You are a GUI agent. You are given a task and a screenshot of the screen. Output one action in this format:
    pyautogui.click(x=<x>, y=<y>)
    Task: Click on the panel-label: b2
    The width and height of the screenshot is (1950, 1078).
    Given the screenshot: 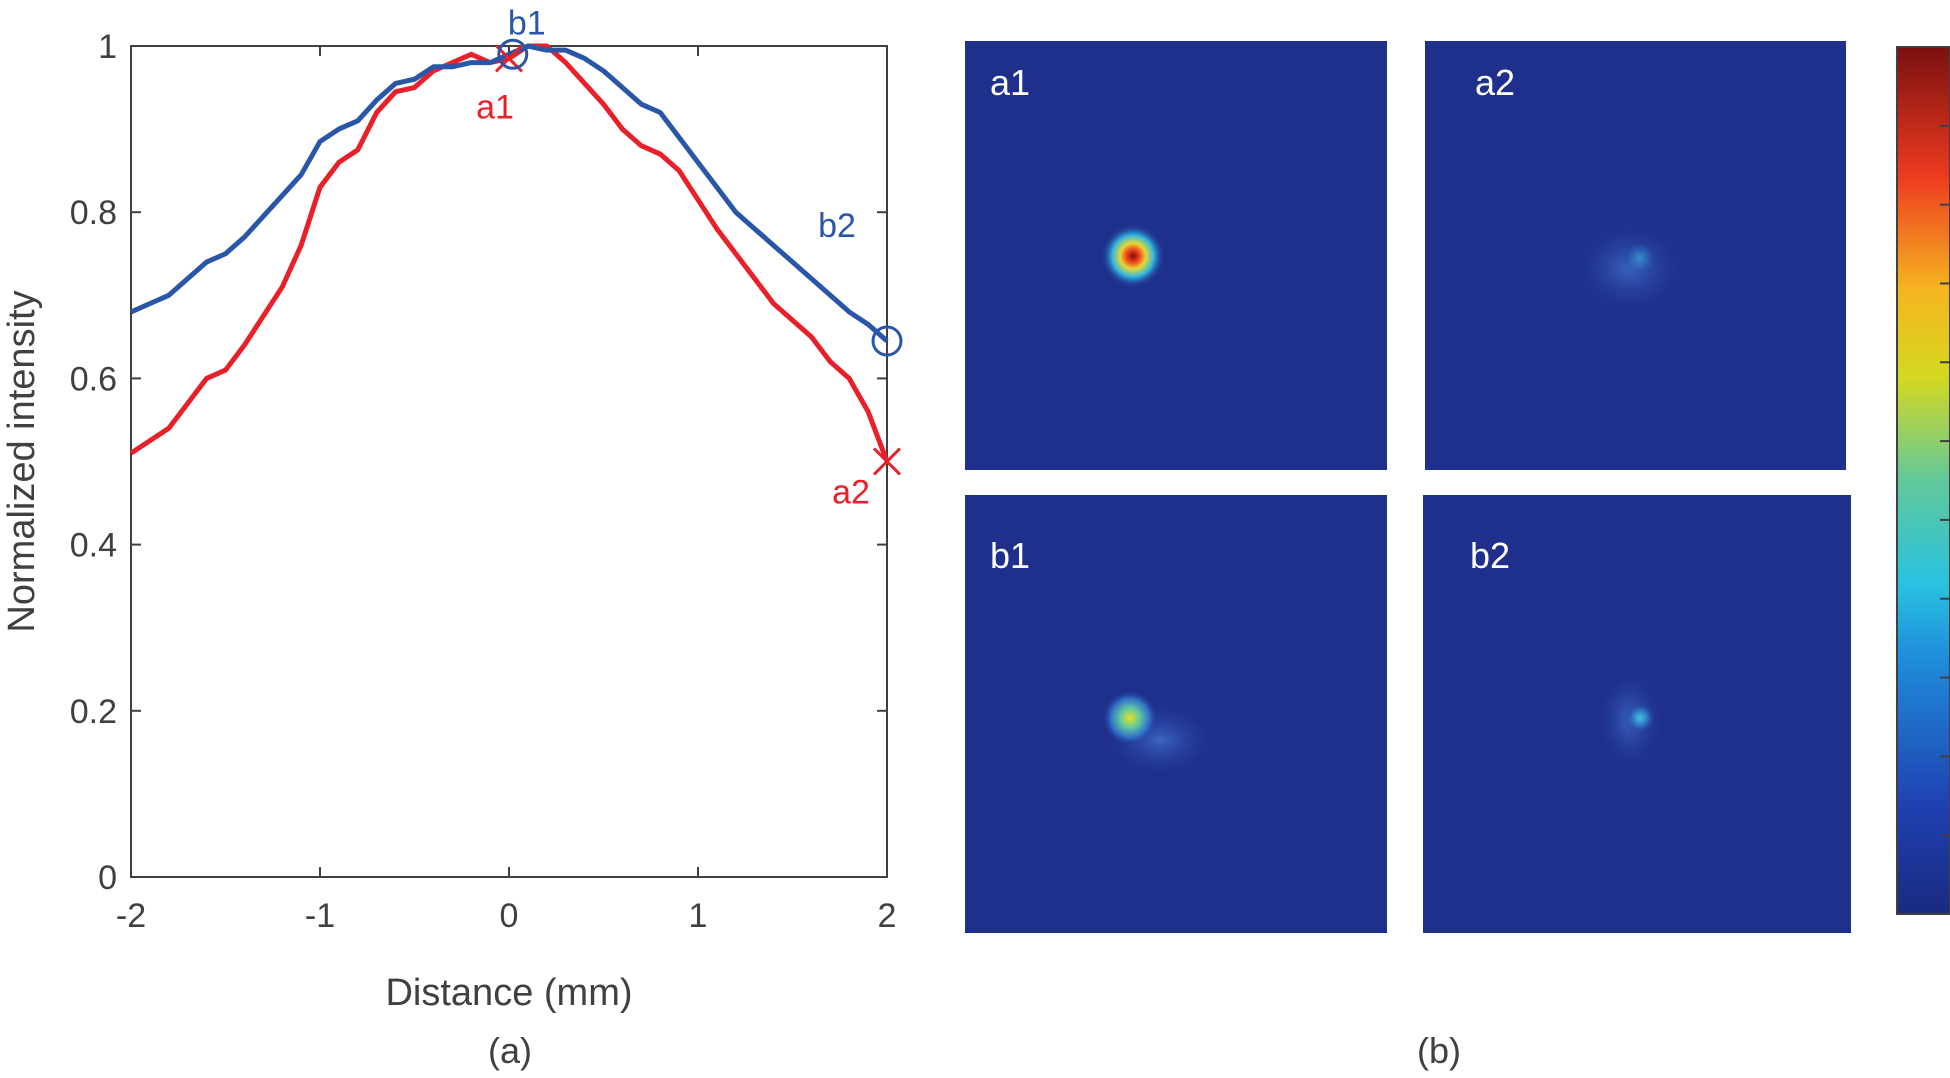 What is the action you would take?
    pyautogui.click(x=1490, y=555)
    